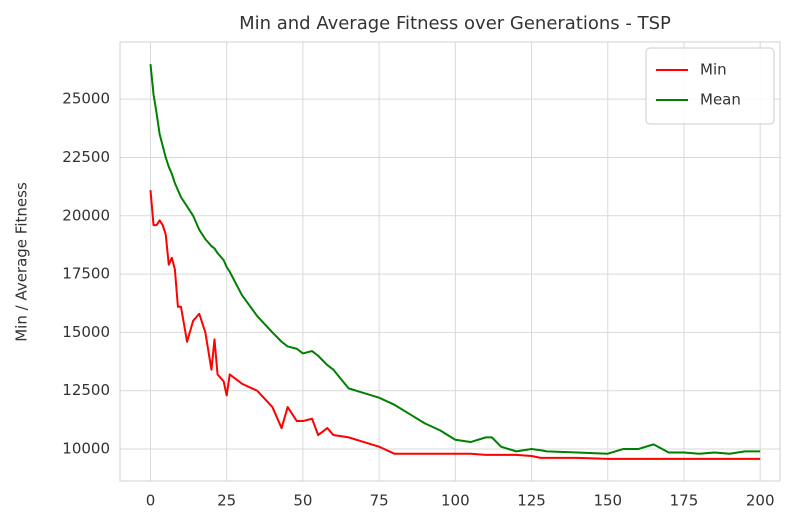  I want to click on x-tick-label: 25, so click(226, 501).